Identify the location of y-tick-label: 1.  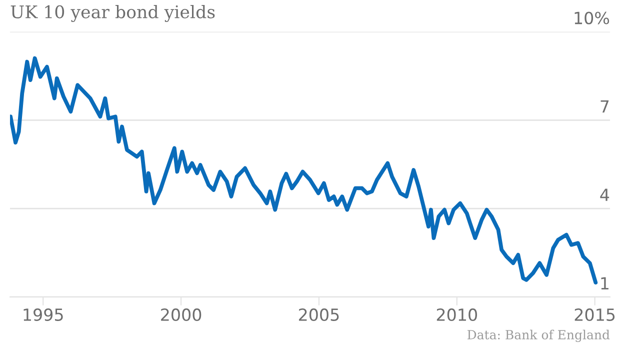
(604, 283).